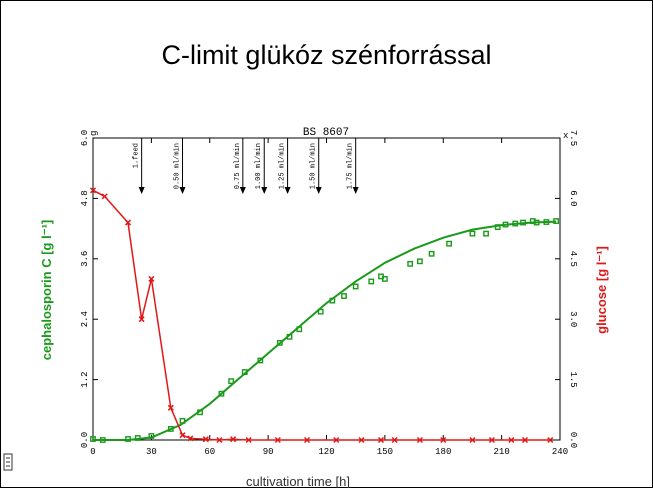  I want to click on y-right-tick-label: 7.5, so click(573, 138).